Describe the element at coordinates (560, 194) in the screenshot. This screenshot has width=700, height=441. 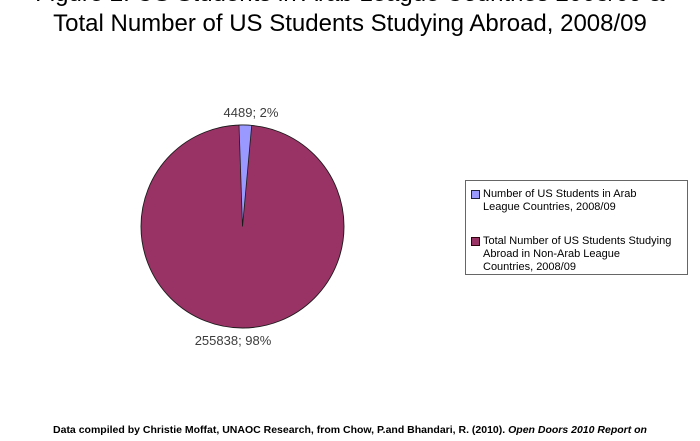
I see `legend-label-line: Number of US Students in Arab` at that location.